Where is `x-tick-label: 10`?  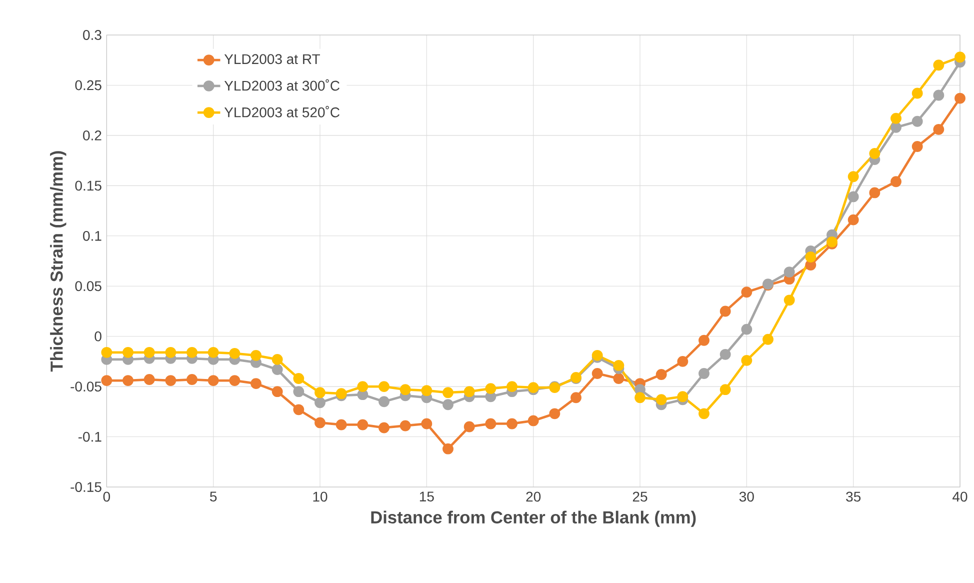 x-tick-label: 10 is located at coordinates (320, 497).